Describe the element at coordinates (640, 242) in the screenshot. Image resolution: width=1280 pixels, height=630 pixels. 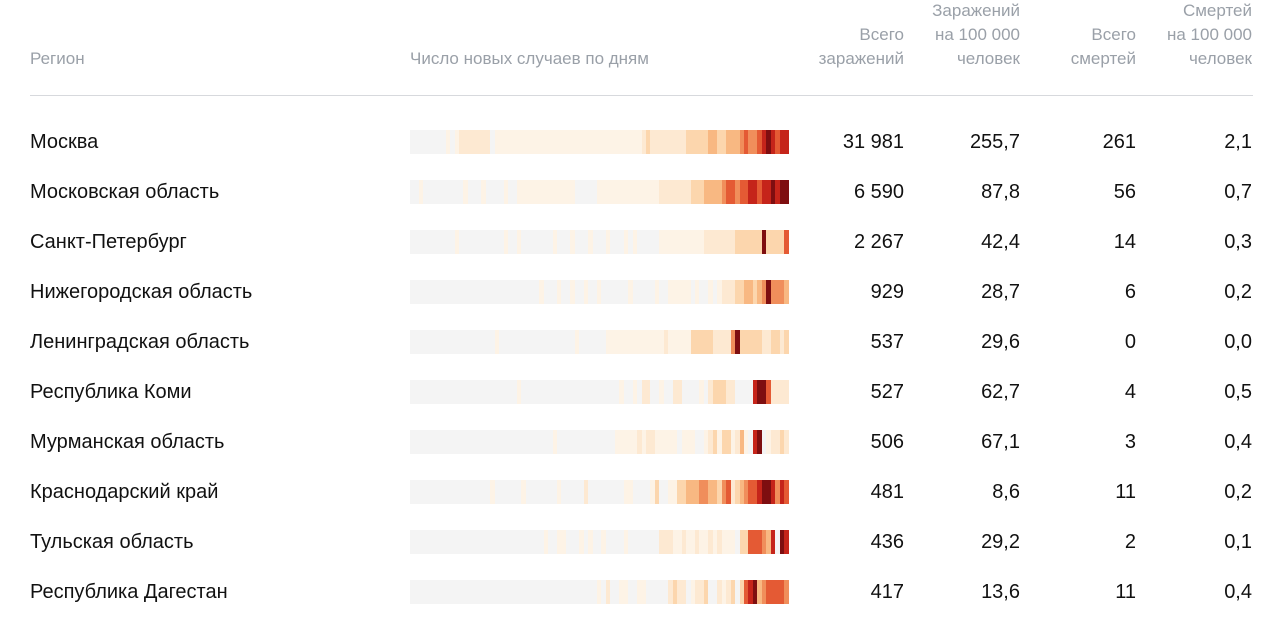
I see `table-row: Санкт-Петербург 2 267 42,4 14 0,3` at that location.